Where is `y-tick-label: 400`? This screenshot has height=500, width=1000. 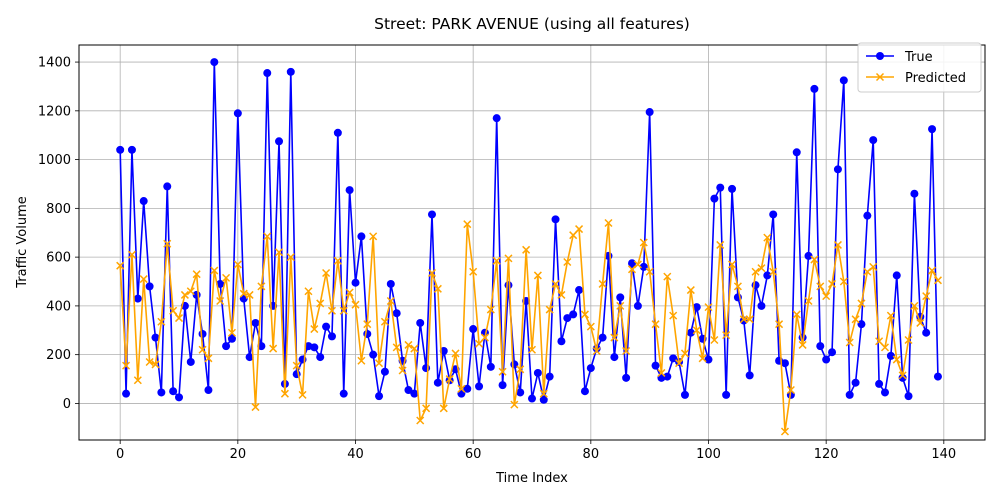
y-tick-label: 400 is located at coordinates (58, 306).